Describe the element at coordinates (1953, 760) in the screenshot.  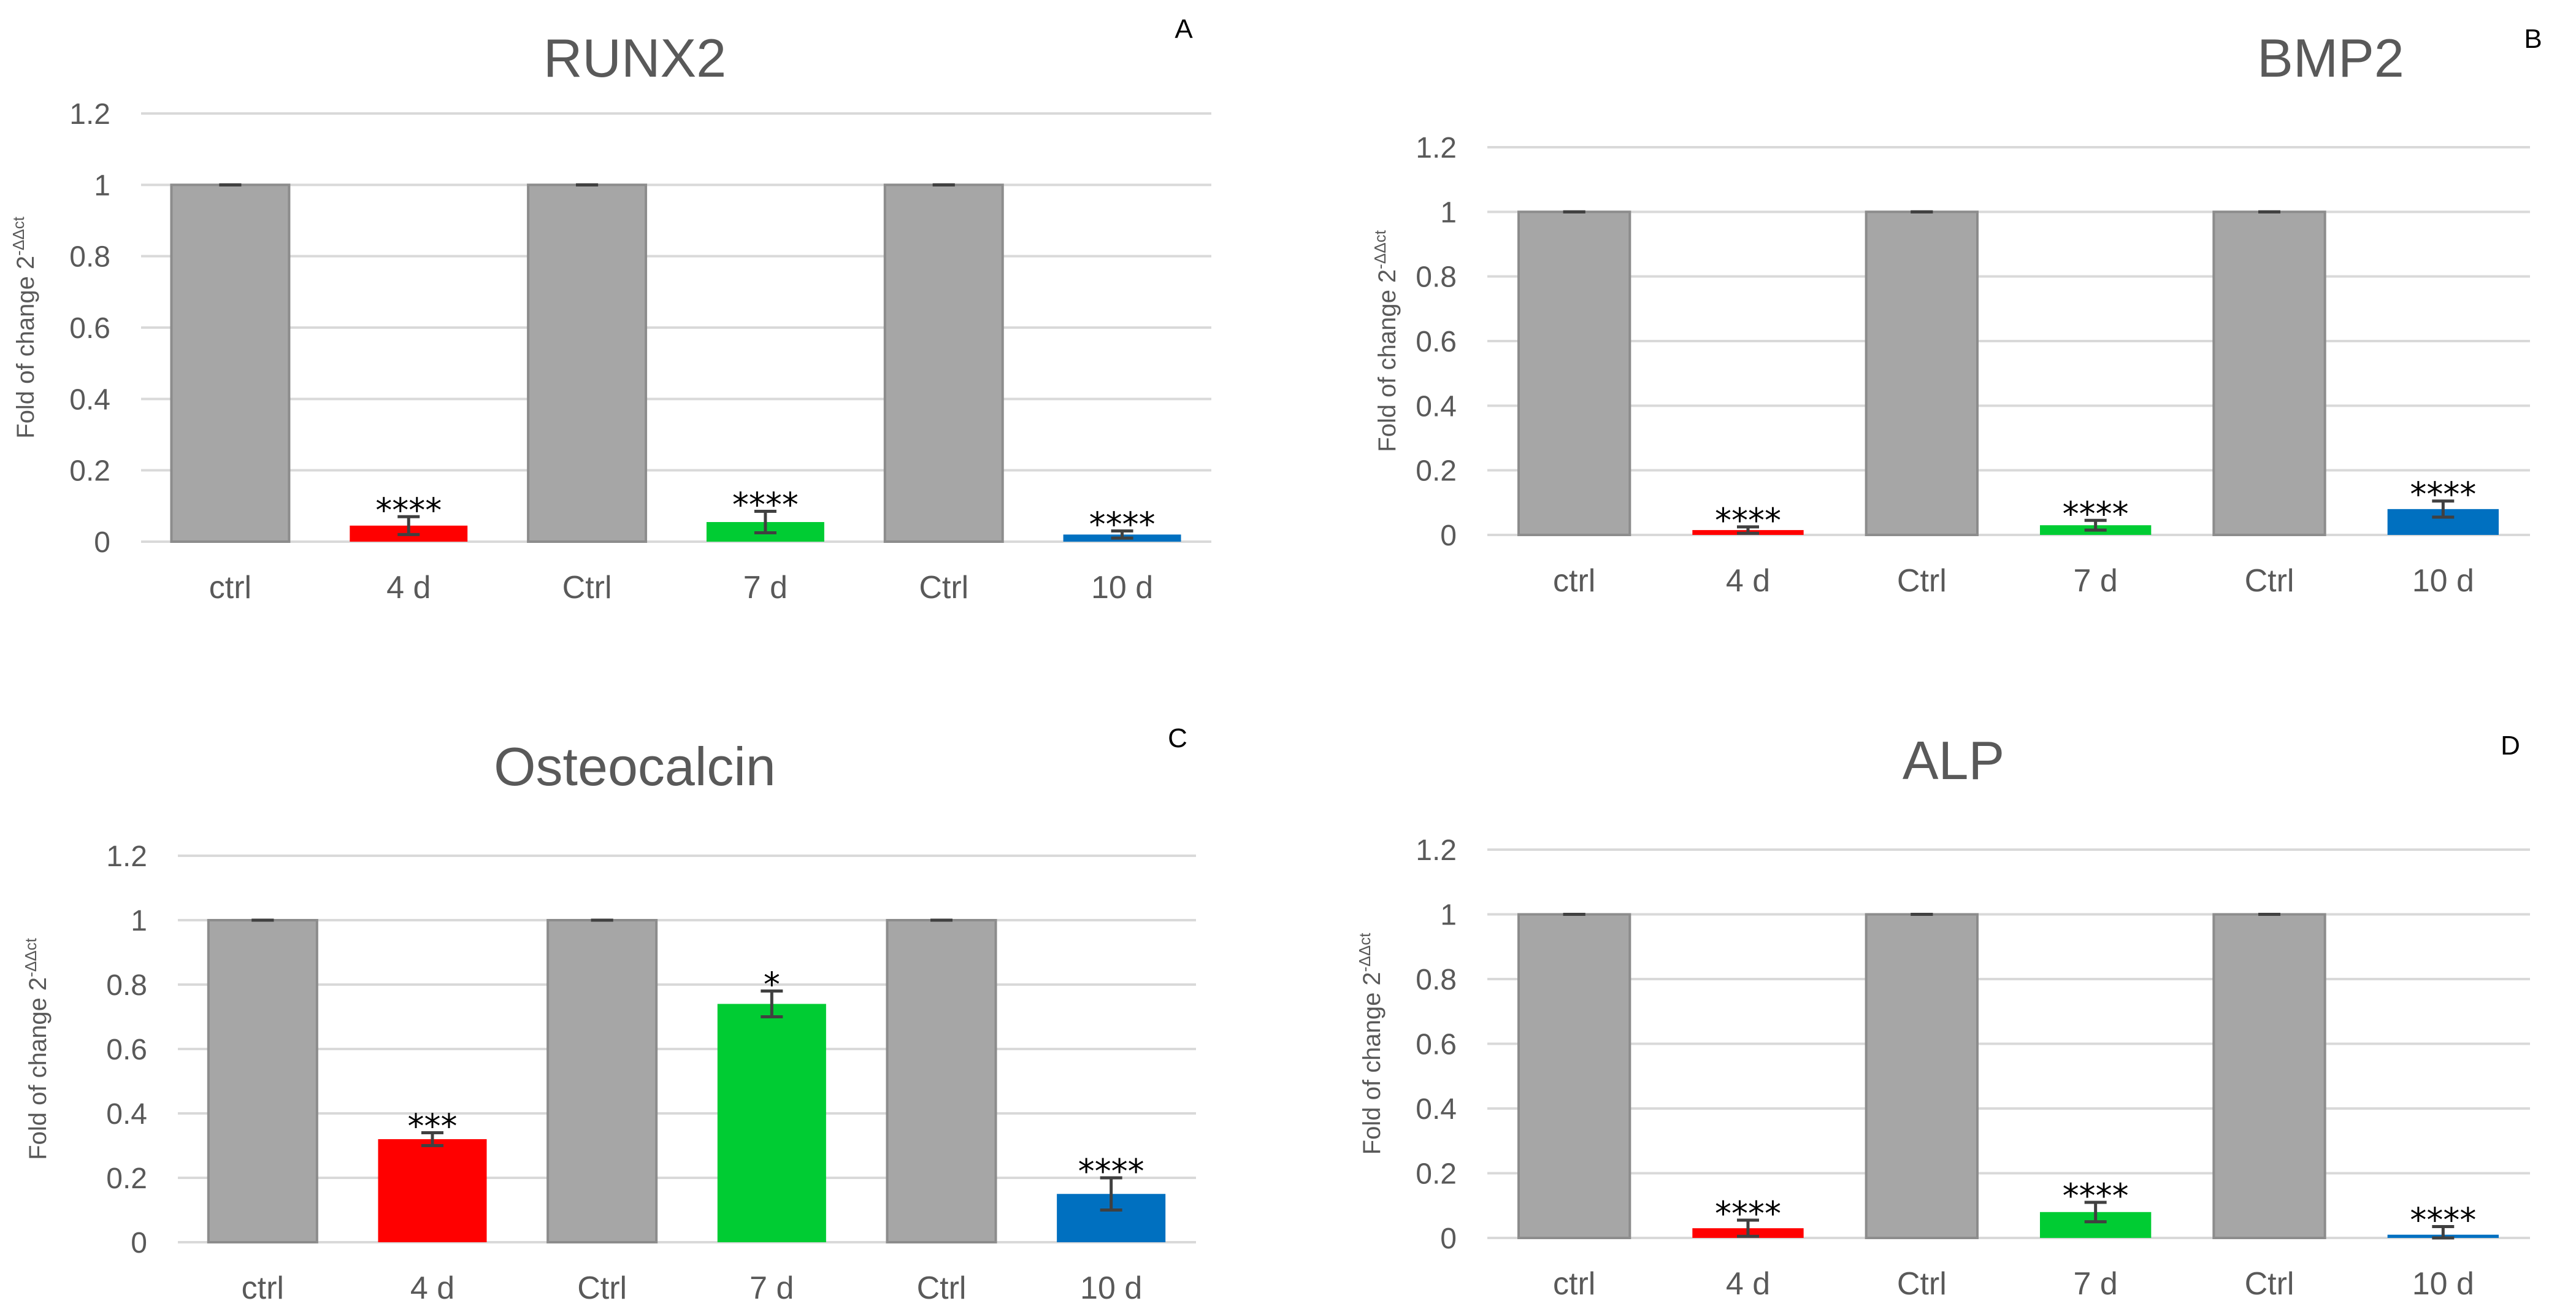
I see `chart-title: ALP` at that location.